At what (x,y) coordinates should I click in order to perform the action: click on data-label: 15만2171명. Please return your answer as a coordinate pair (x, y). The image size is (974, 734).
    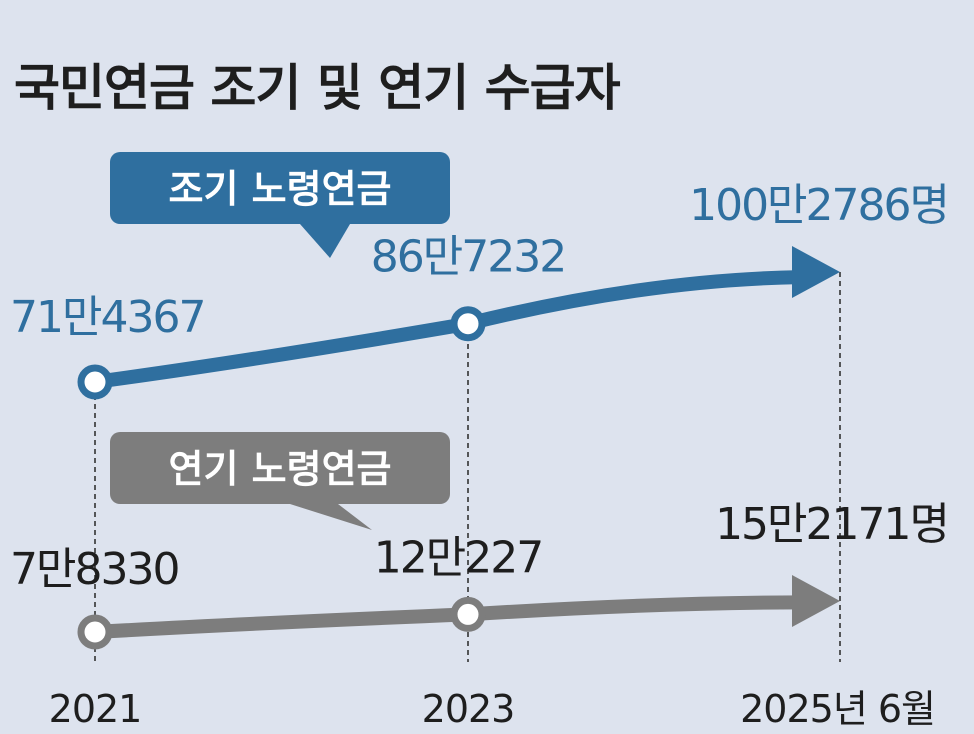
    Looking at the image, I should click on (831, 524).